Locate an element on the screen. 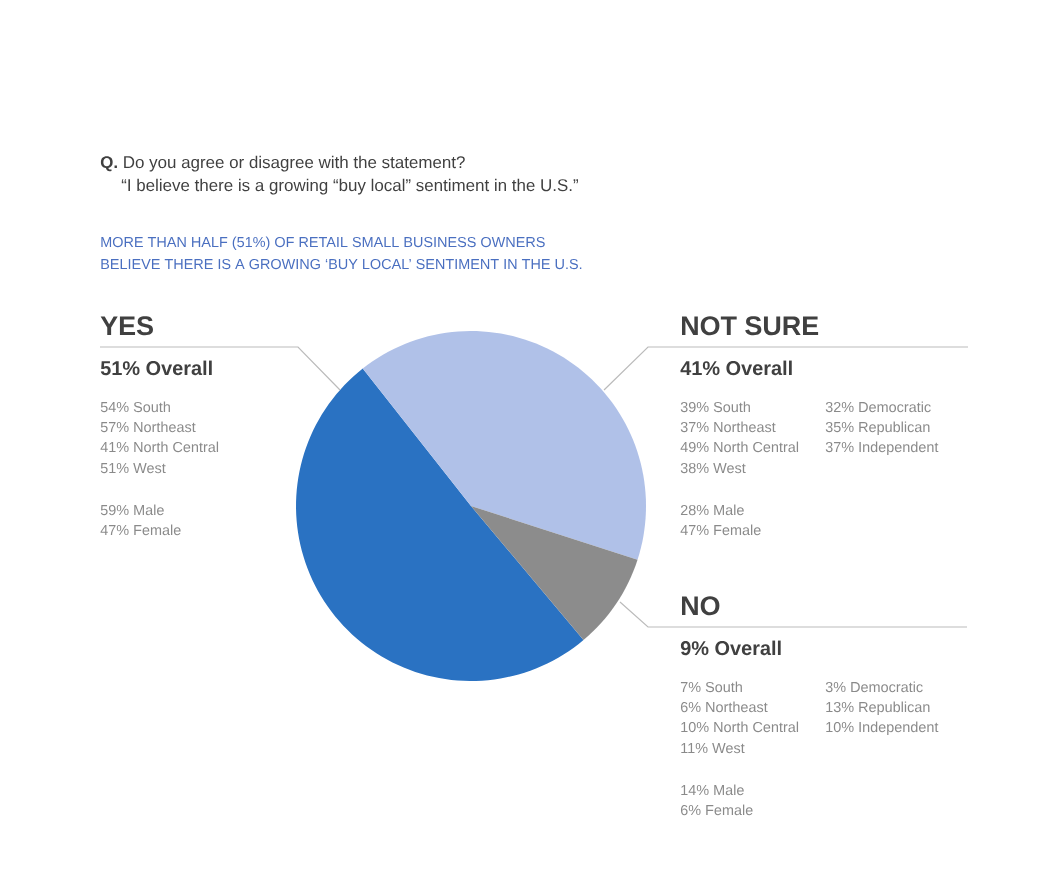  text: 38% West is located at coordinates (713, 468).